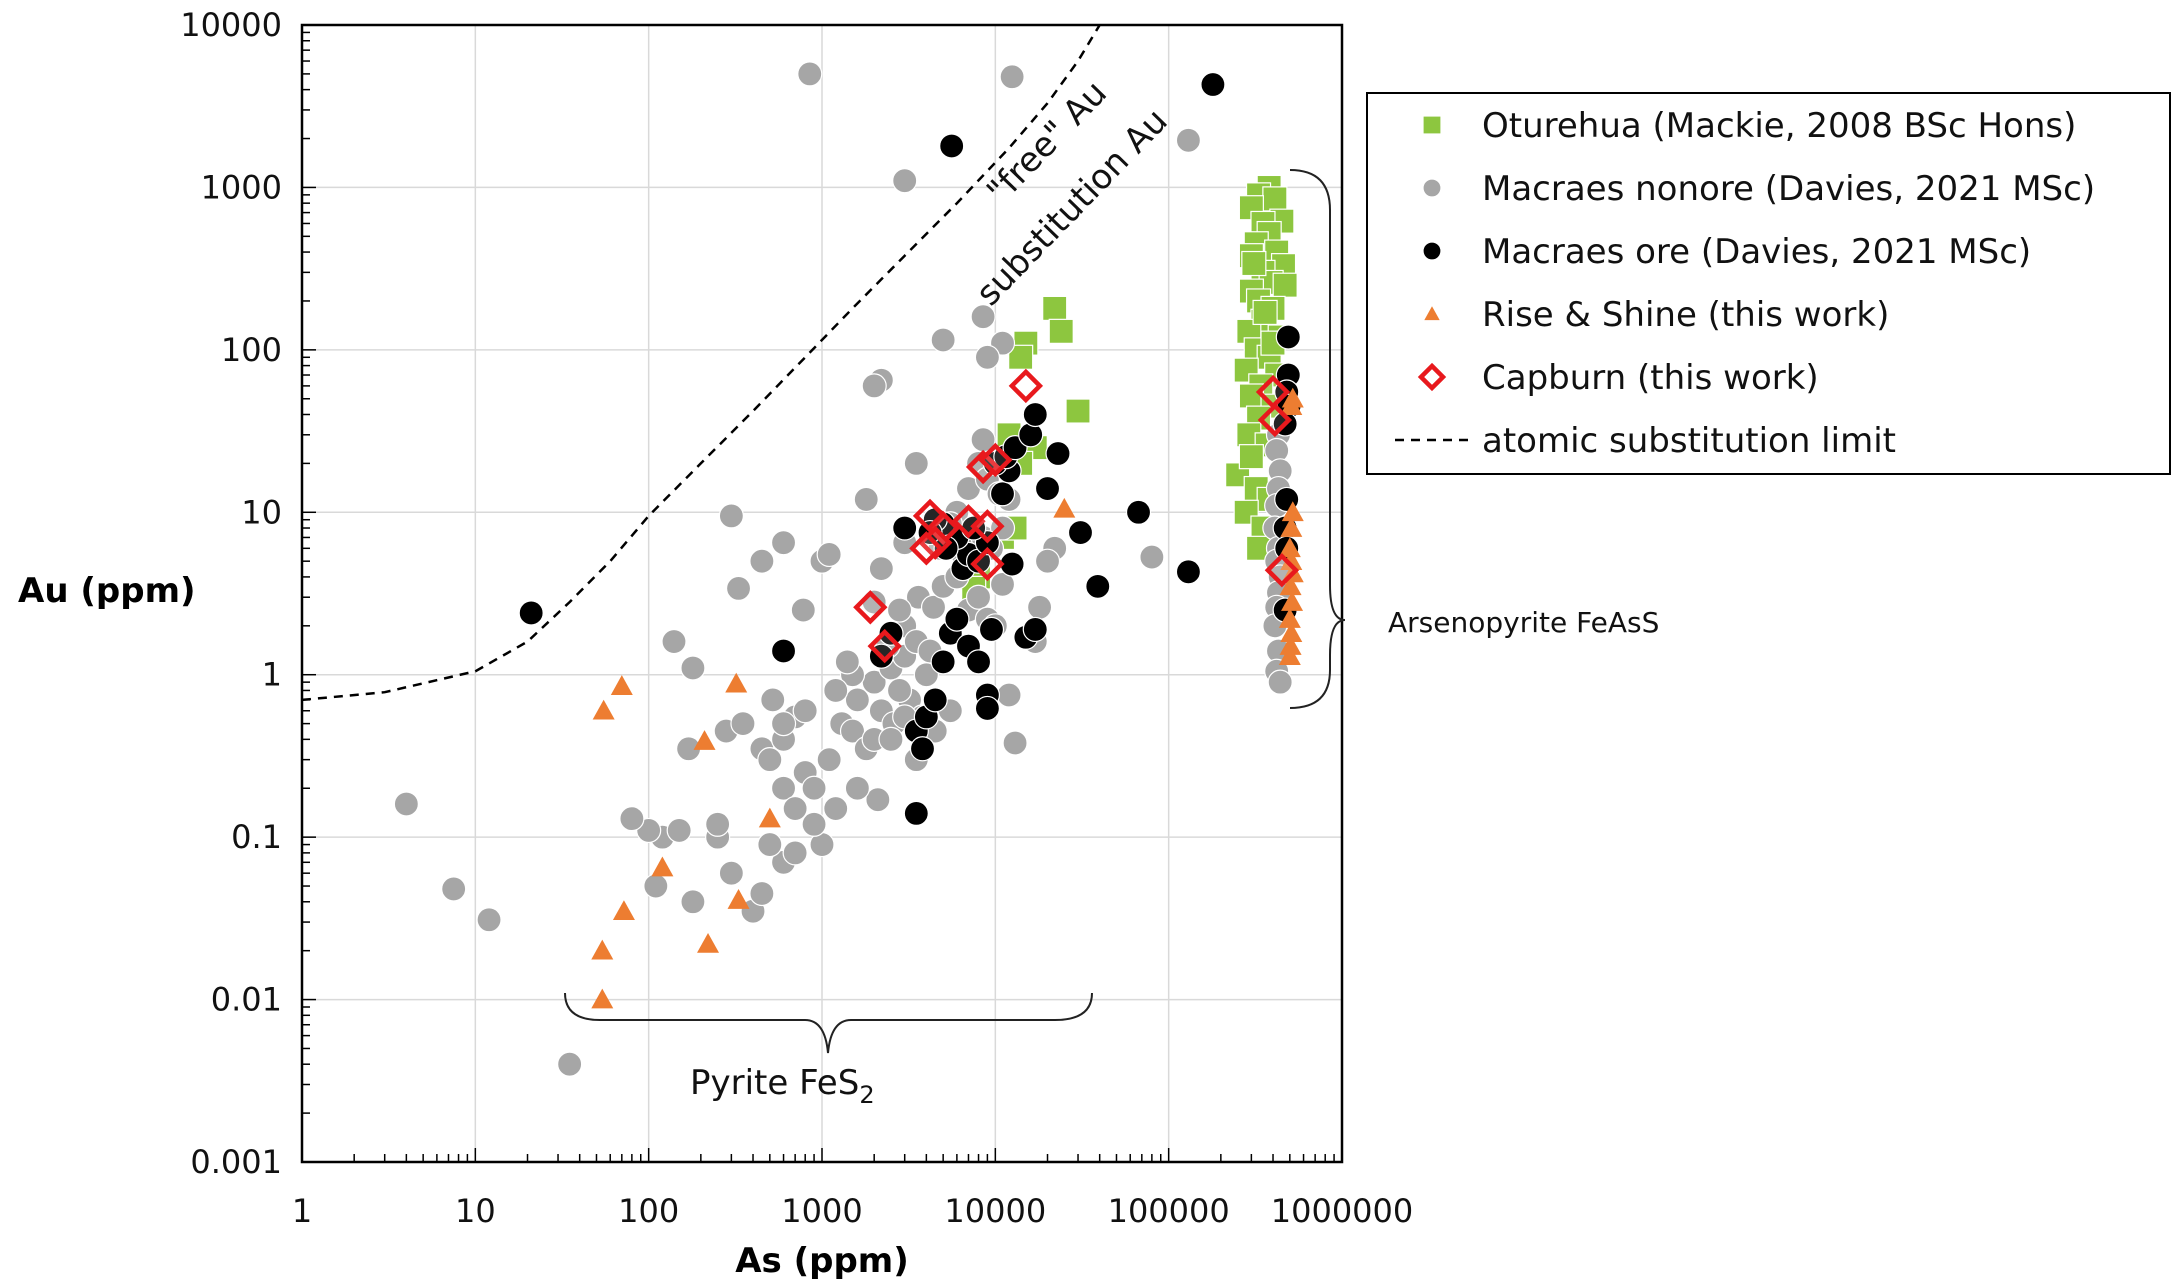 The height and width of the screenshot is (1284, 2177). I want to click on legend-item: Oturehua (Mackie, 2008 BSc Hons), so click(1749, 126).